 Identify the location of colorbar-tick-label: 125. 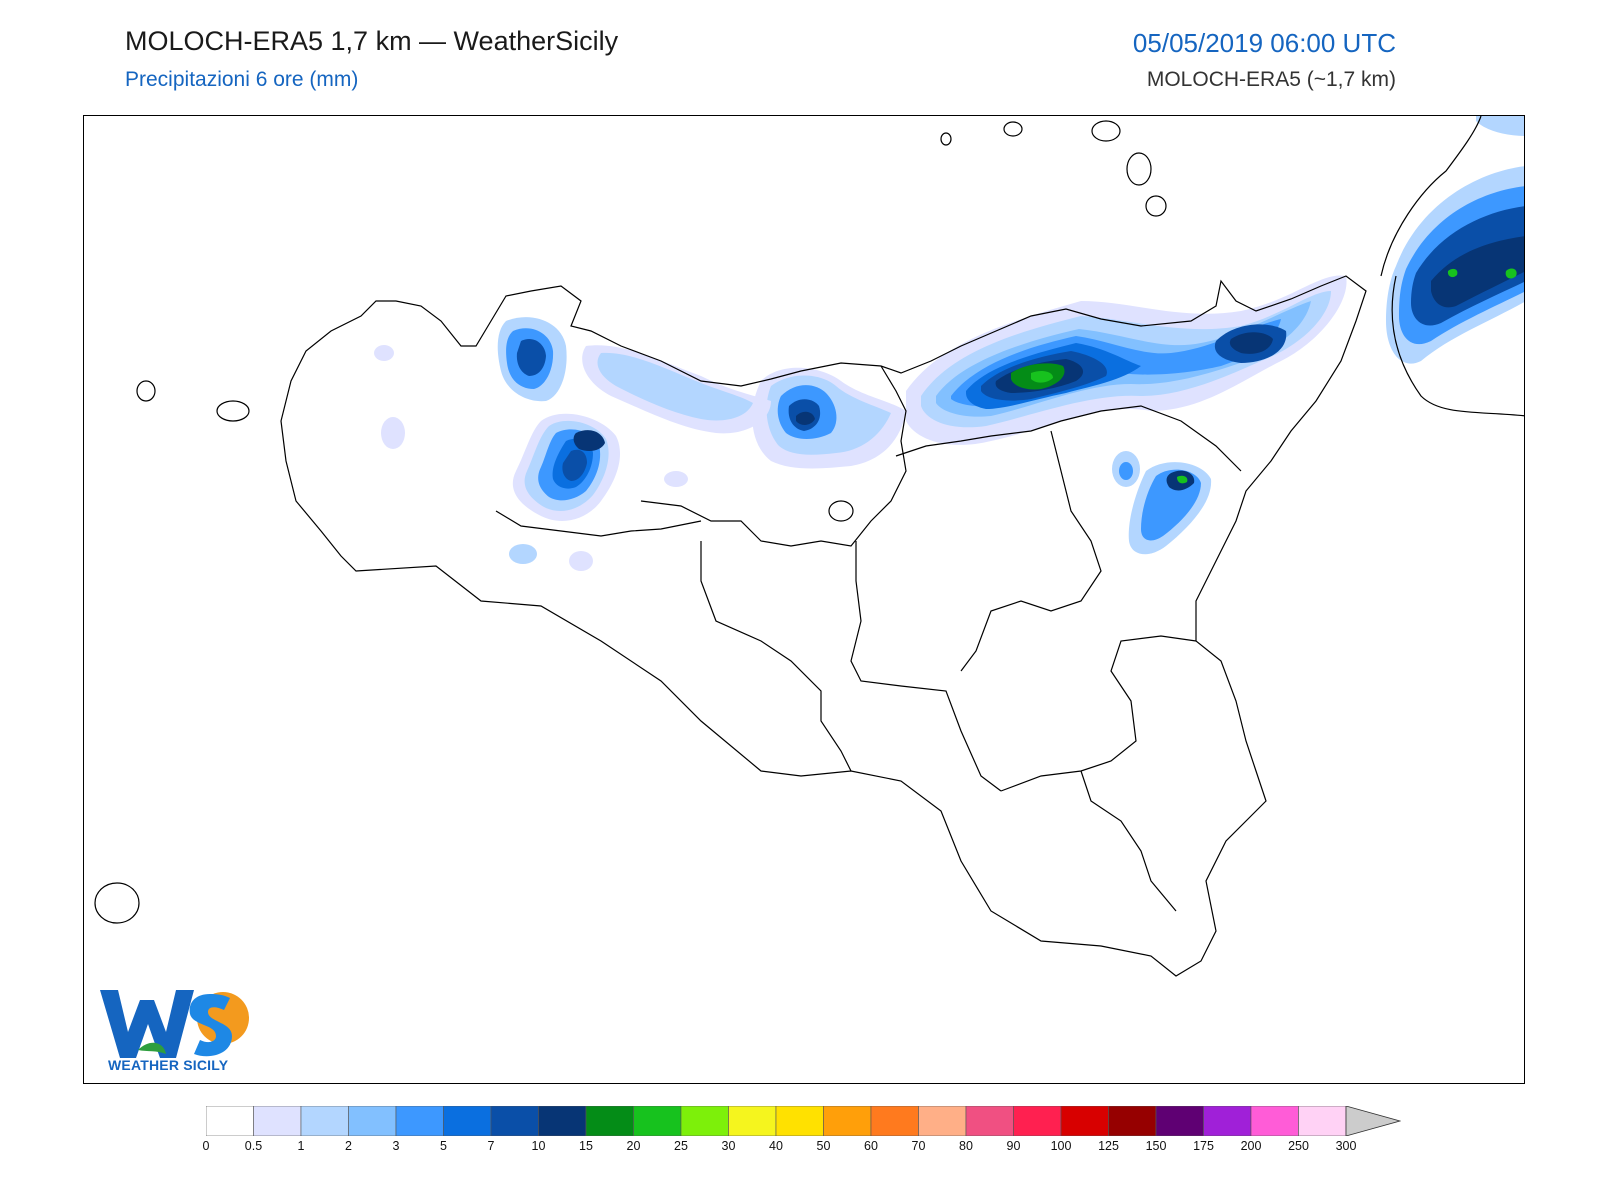
(1108, 1146).